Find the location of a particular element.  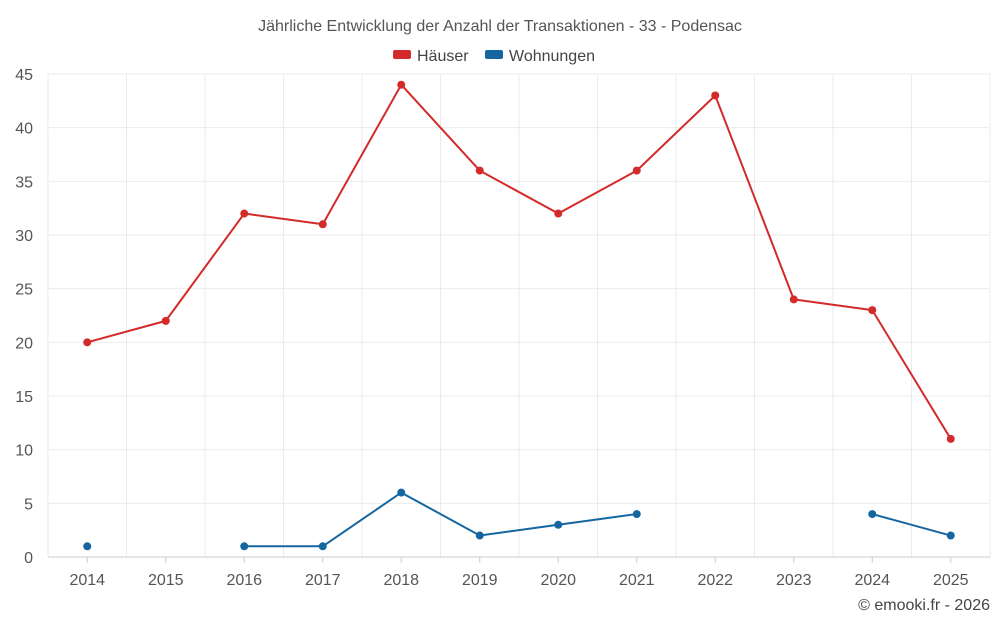

x-tick-label: 2018 is located at coordinates (401, 580).